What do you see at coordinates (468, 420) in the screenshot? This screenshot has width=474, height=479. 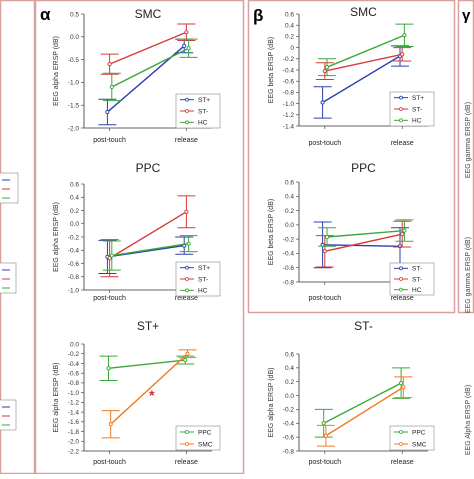 I see `gamma-ylabel-bottom: EEG Alpha ERSP (dB)` at bounding box center [468, 420].